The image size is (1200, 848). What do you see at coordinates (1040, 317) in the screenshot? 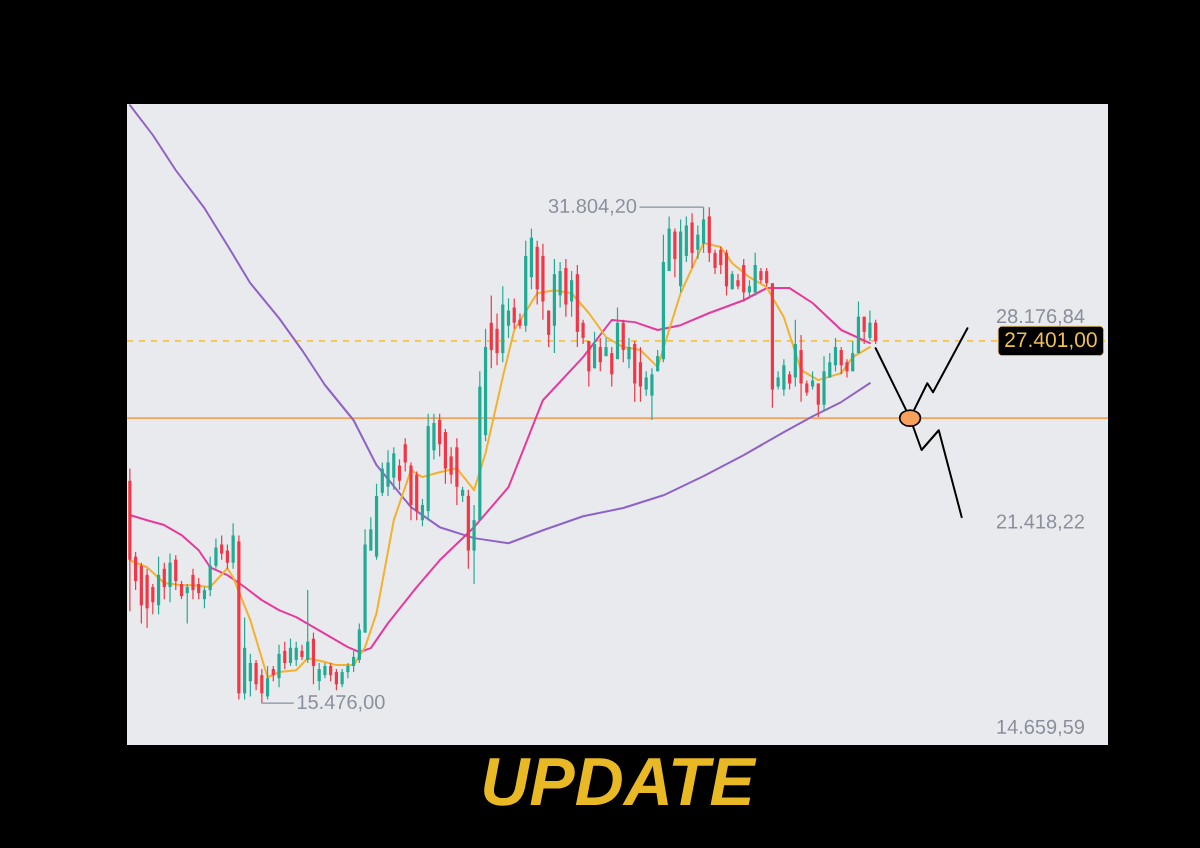
I see `y-tick-label: 28.176,84` at bounding box center [1040, 317].